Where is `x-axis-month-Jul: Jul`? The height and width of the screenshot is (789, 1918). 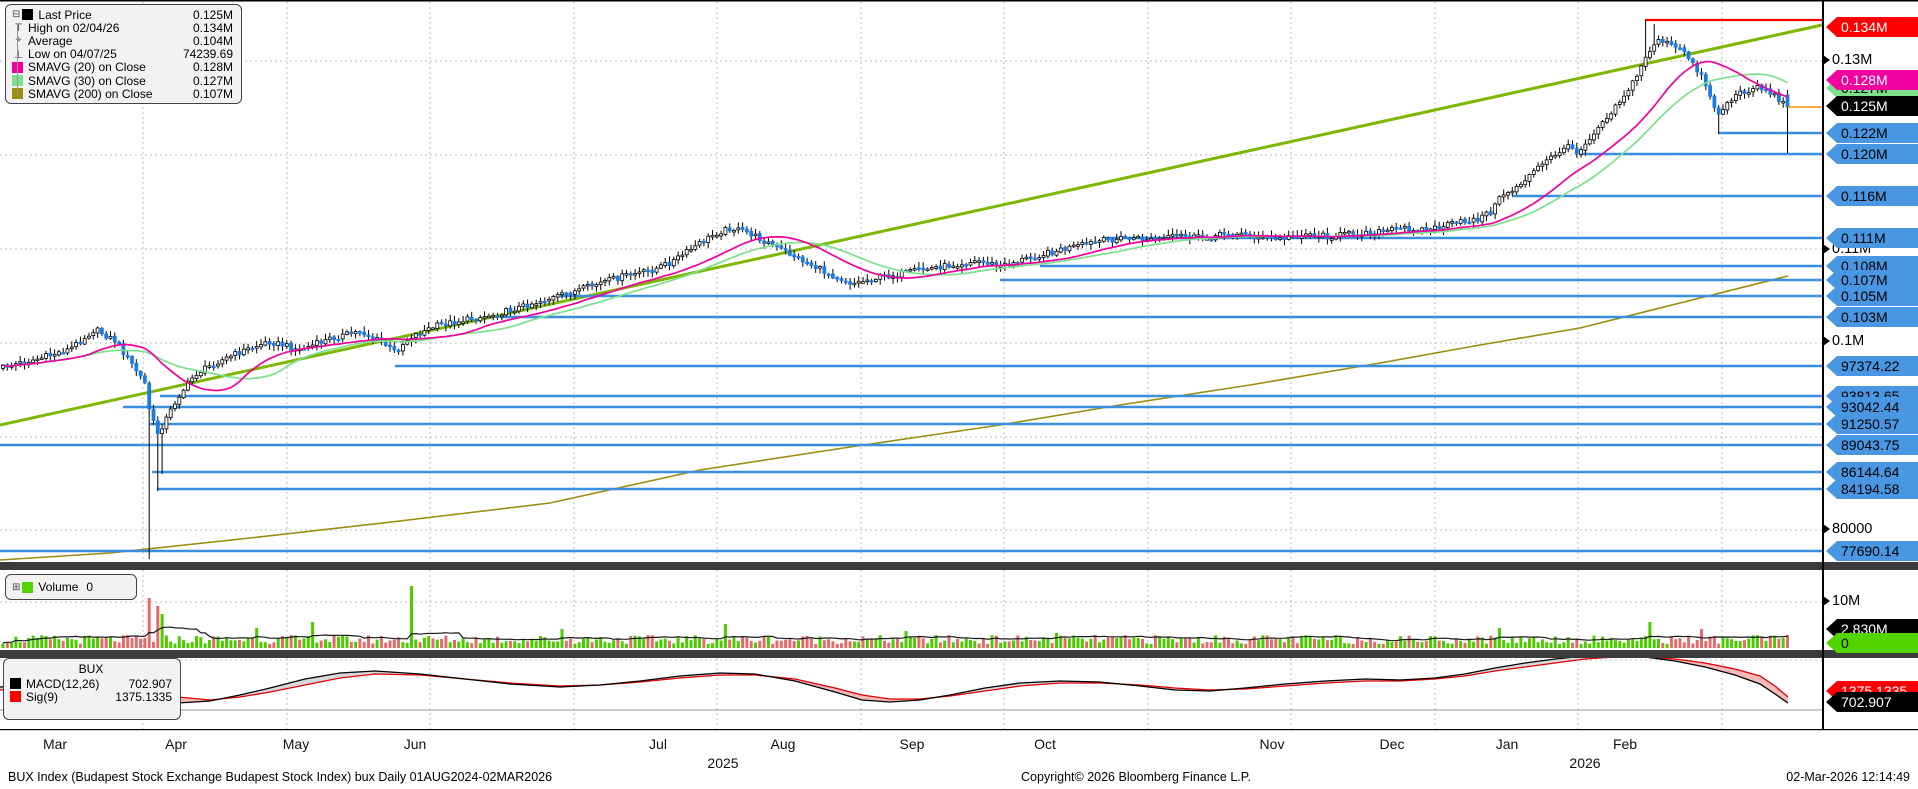
x-axis-month-Jul: Jul is located at coordinates (658, 744).